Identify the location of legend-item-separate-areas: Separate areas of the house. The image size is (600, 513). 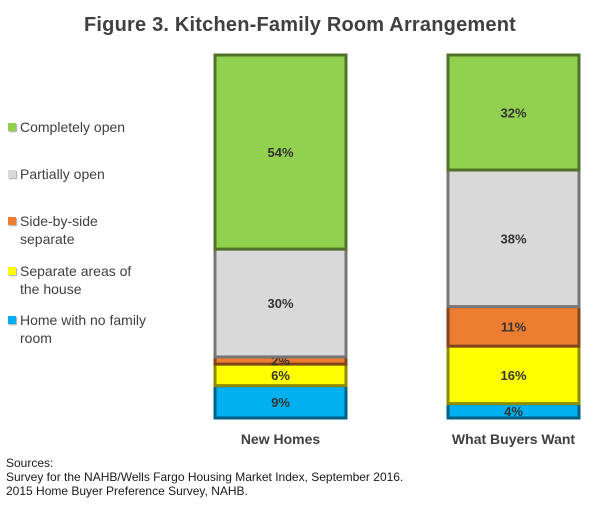
(103, 280).